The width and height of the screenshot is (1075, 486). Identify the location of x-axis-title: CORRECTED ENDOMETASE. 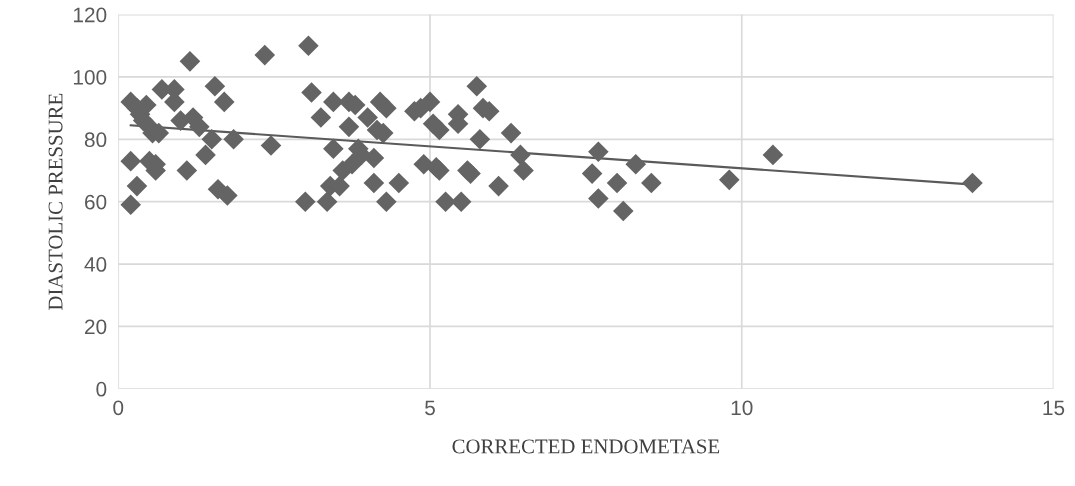
(586, 446).